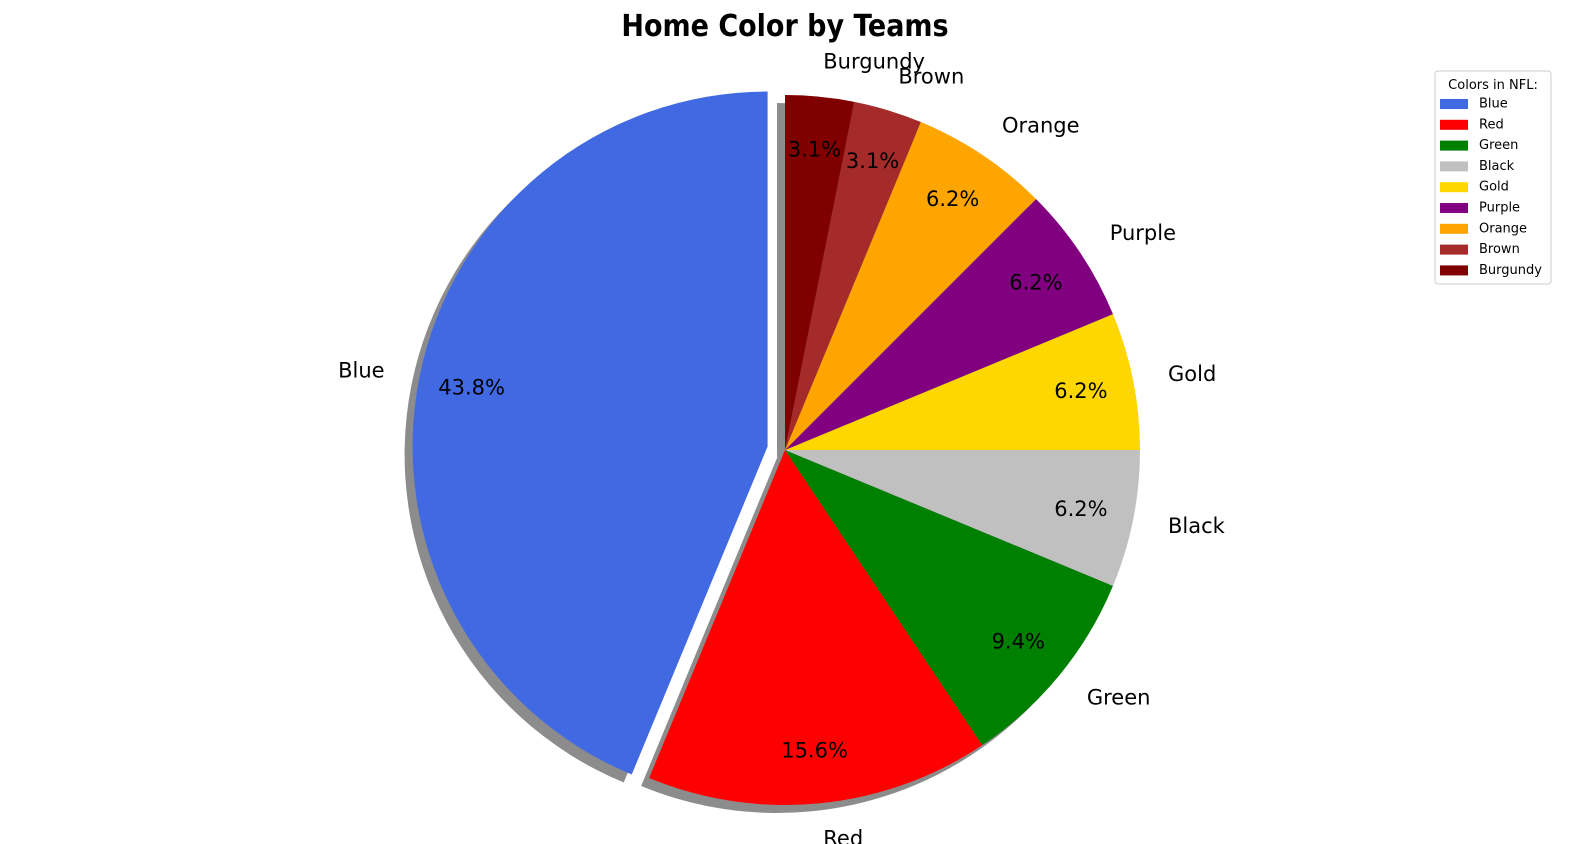 This screenshot has height=844, width=1570. What do you see at coordinates (1454, 124) in the screenshot?
I see `legend-swatch-red` at bounding box center [1454, 124].